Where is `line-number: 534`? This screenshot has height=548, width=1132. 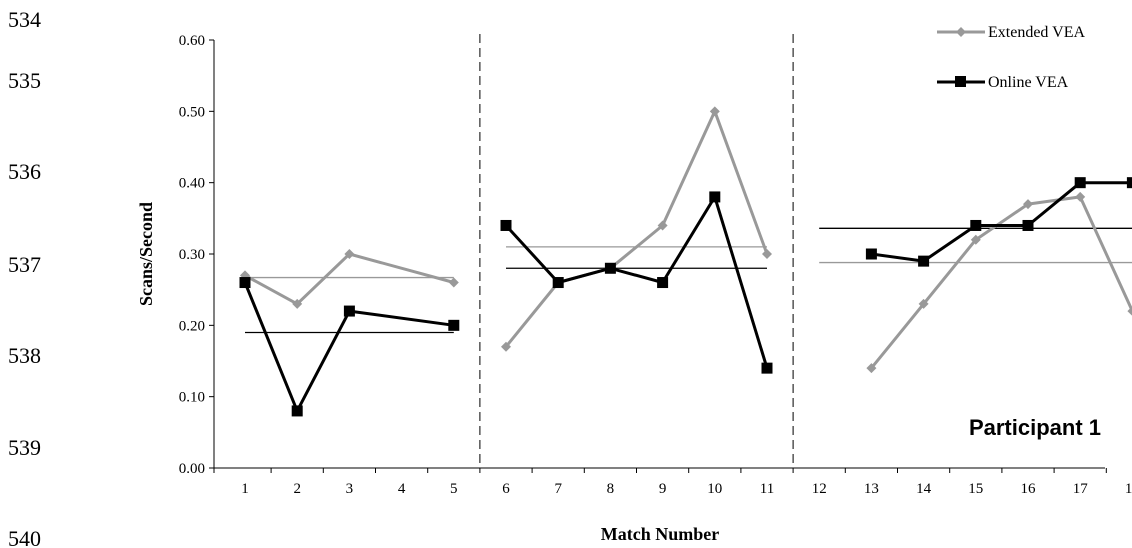 line-number: 534 is located at coordinates (24, 19).